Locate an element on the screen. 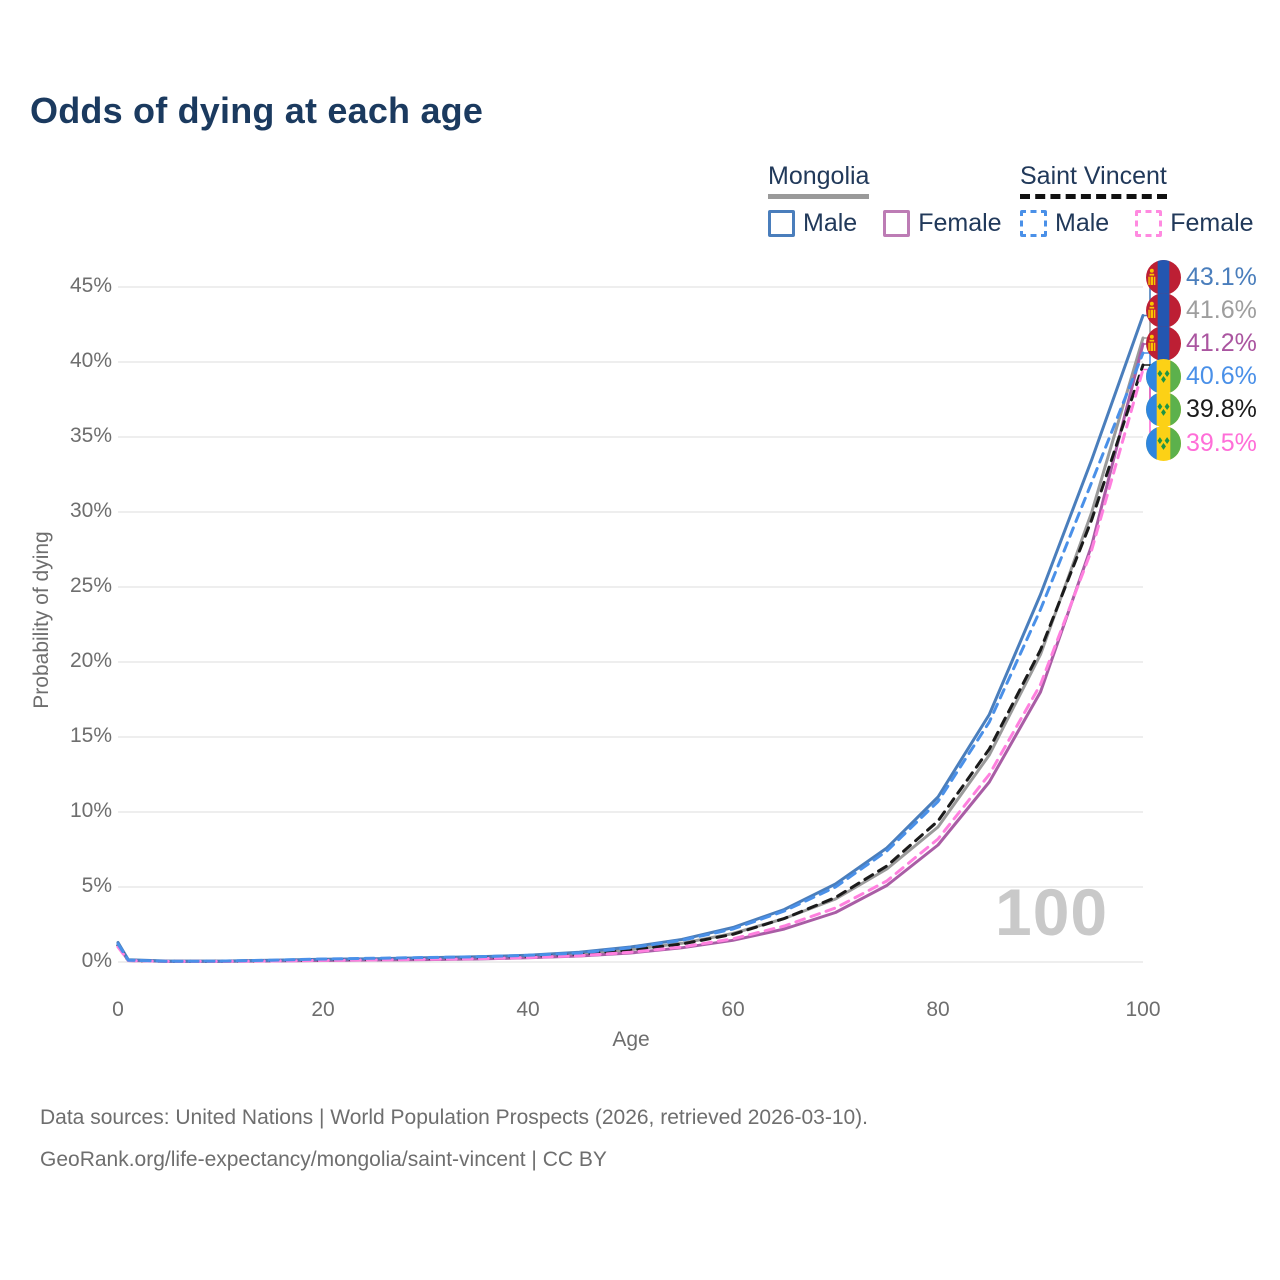 This screenshot has height=1280, width=1280. end-label-value: 43.1% is located at coordinates (1221, 276).